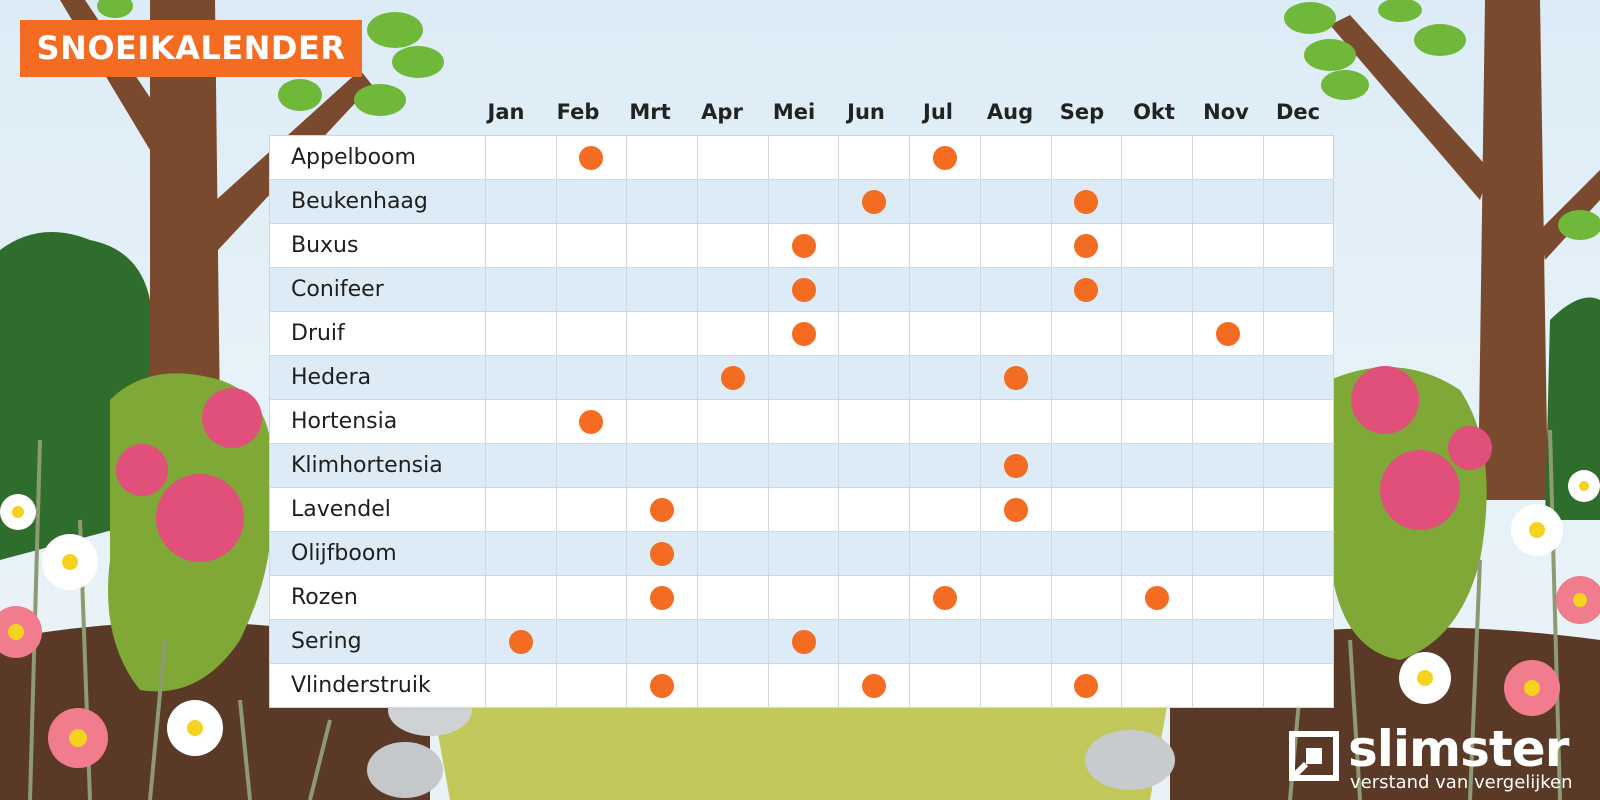 The image size is (1600, 800). What do you see at coordinates (377, 597) in the screenshot?
I see `plant-name: Rozen` at bounding box center [377, 597].